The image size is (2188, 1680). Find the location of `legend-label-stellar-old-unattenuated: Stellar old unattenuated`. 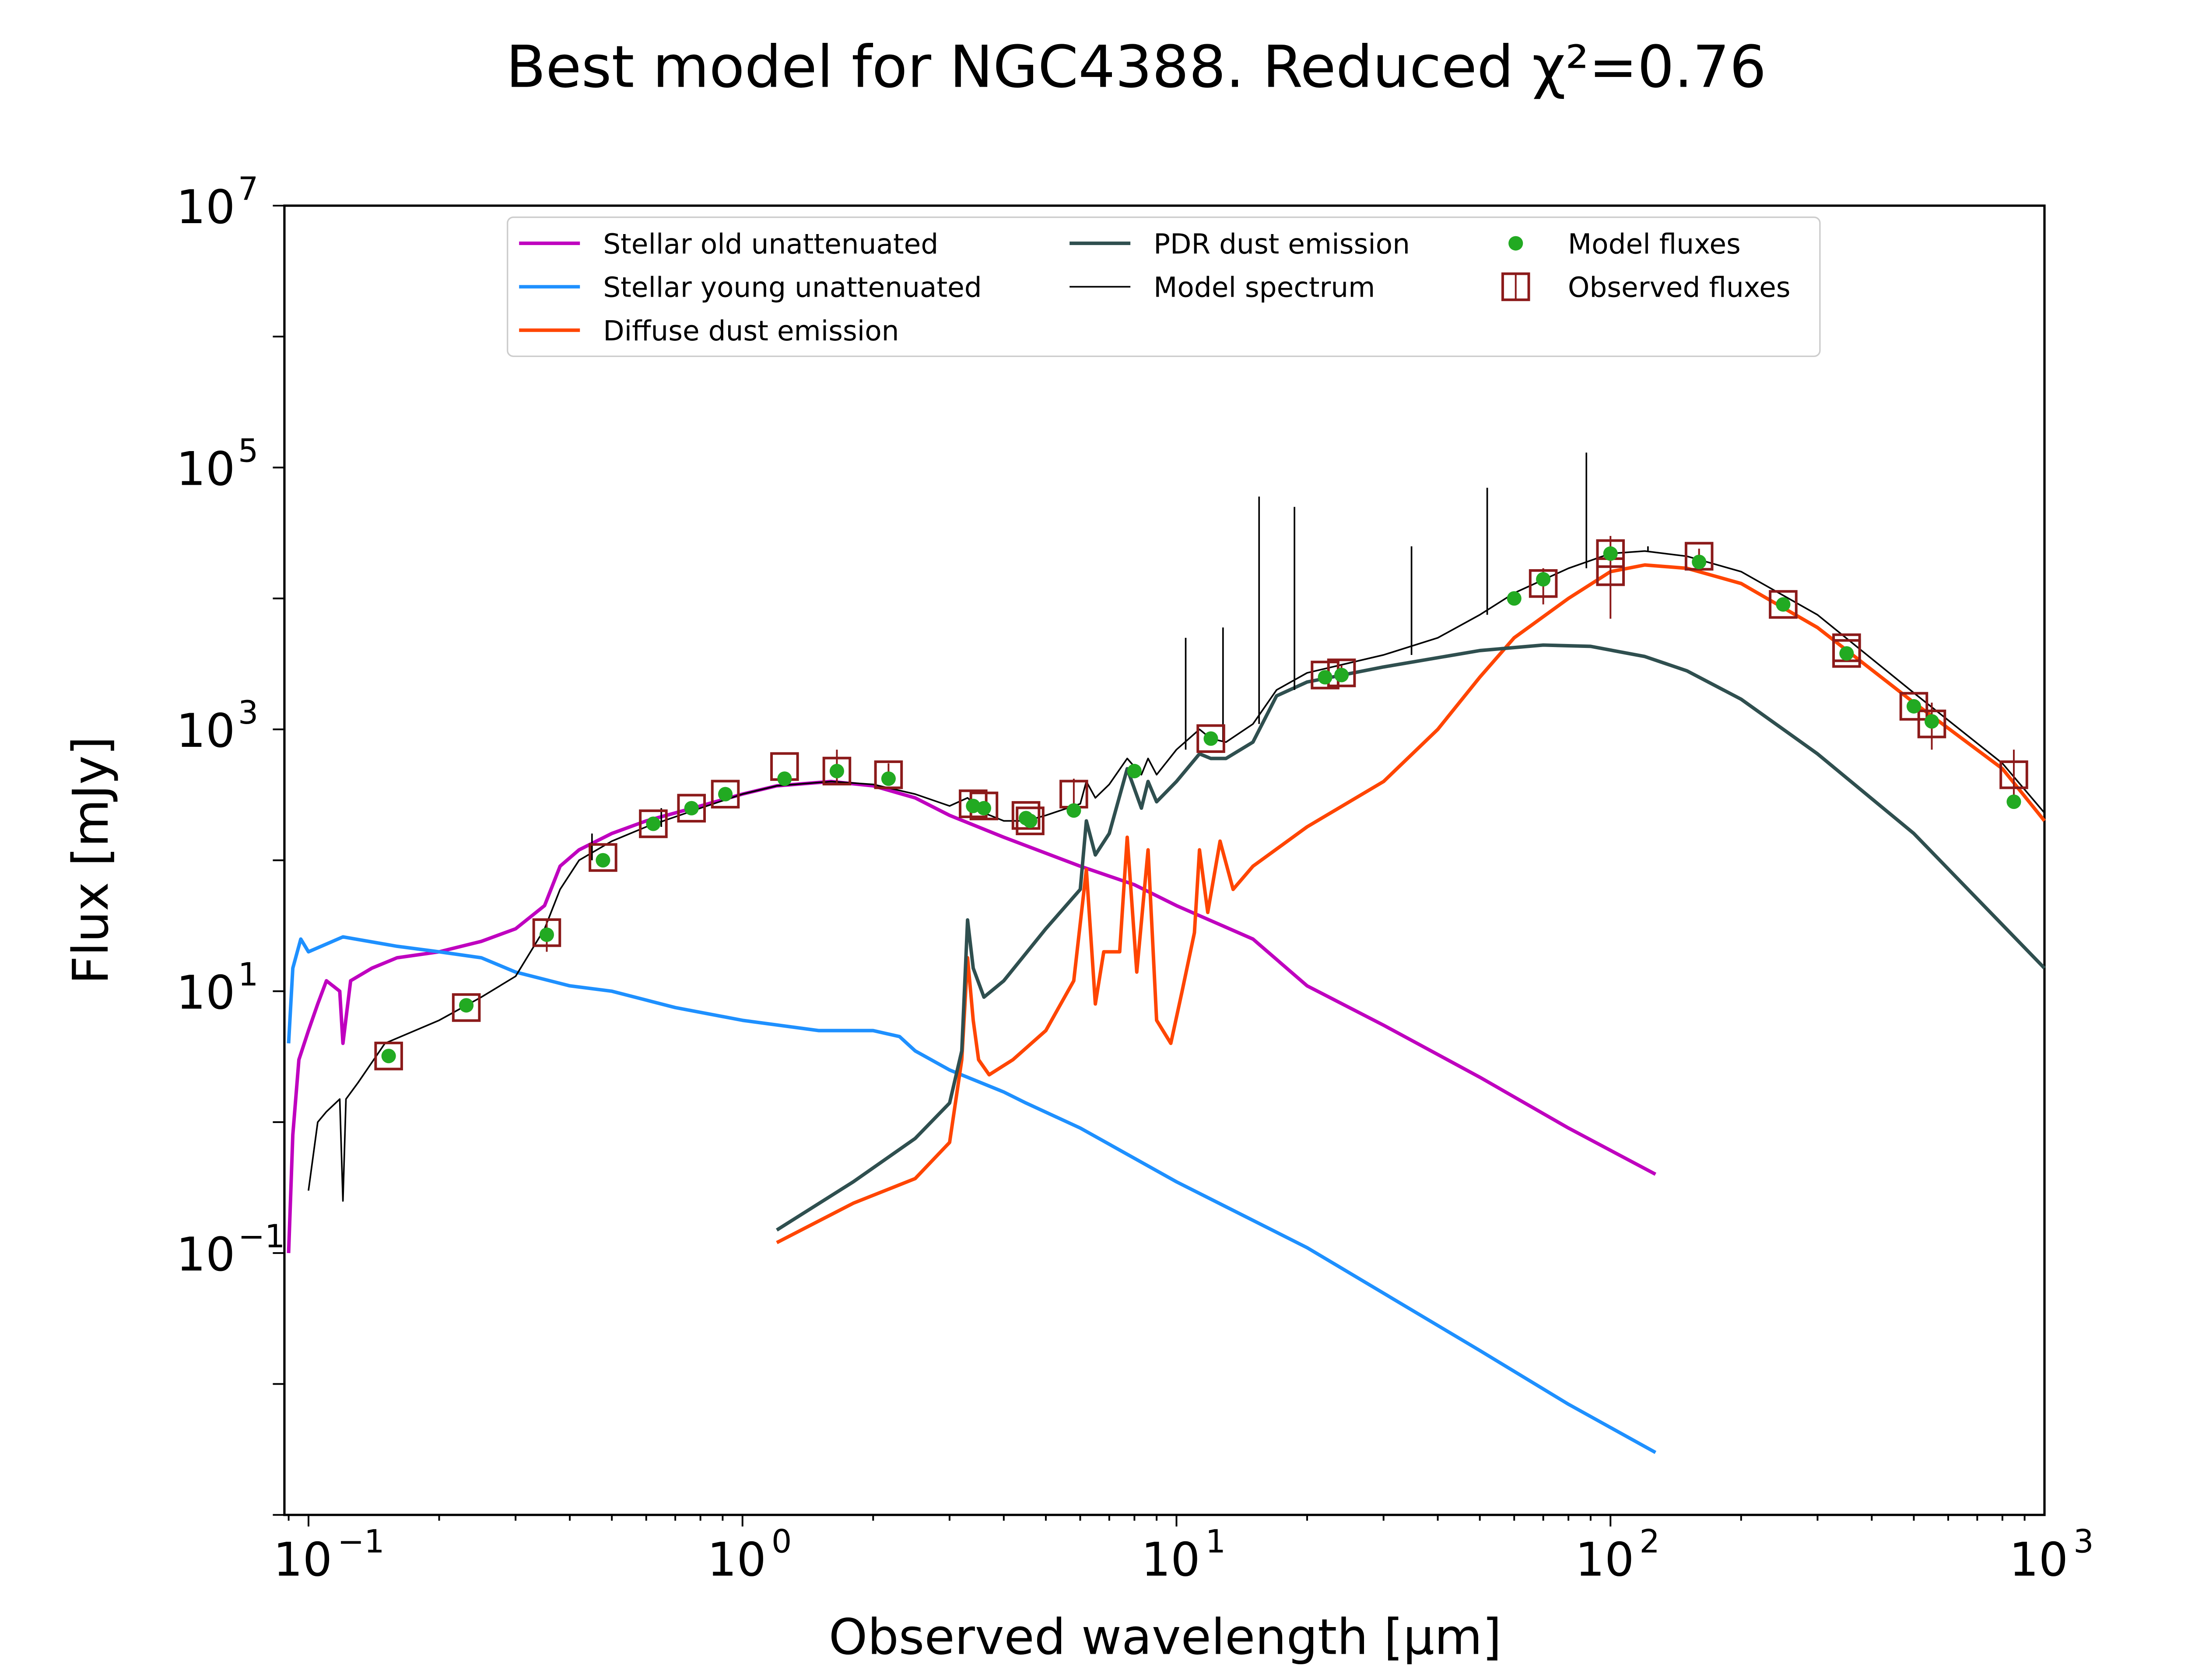

legend-label-stellar-old-unattenuated: Stellar old unattenuated is located at coordinates (770, 244).